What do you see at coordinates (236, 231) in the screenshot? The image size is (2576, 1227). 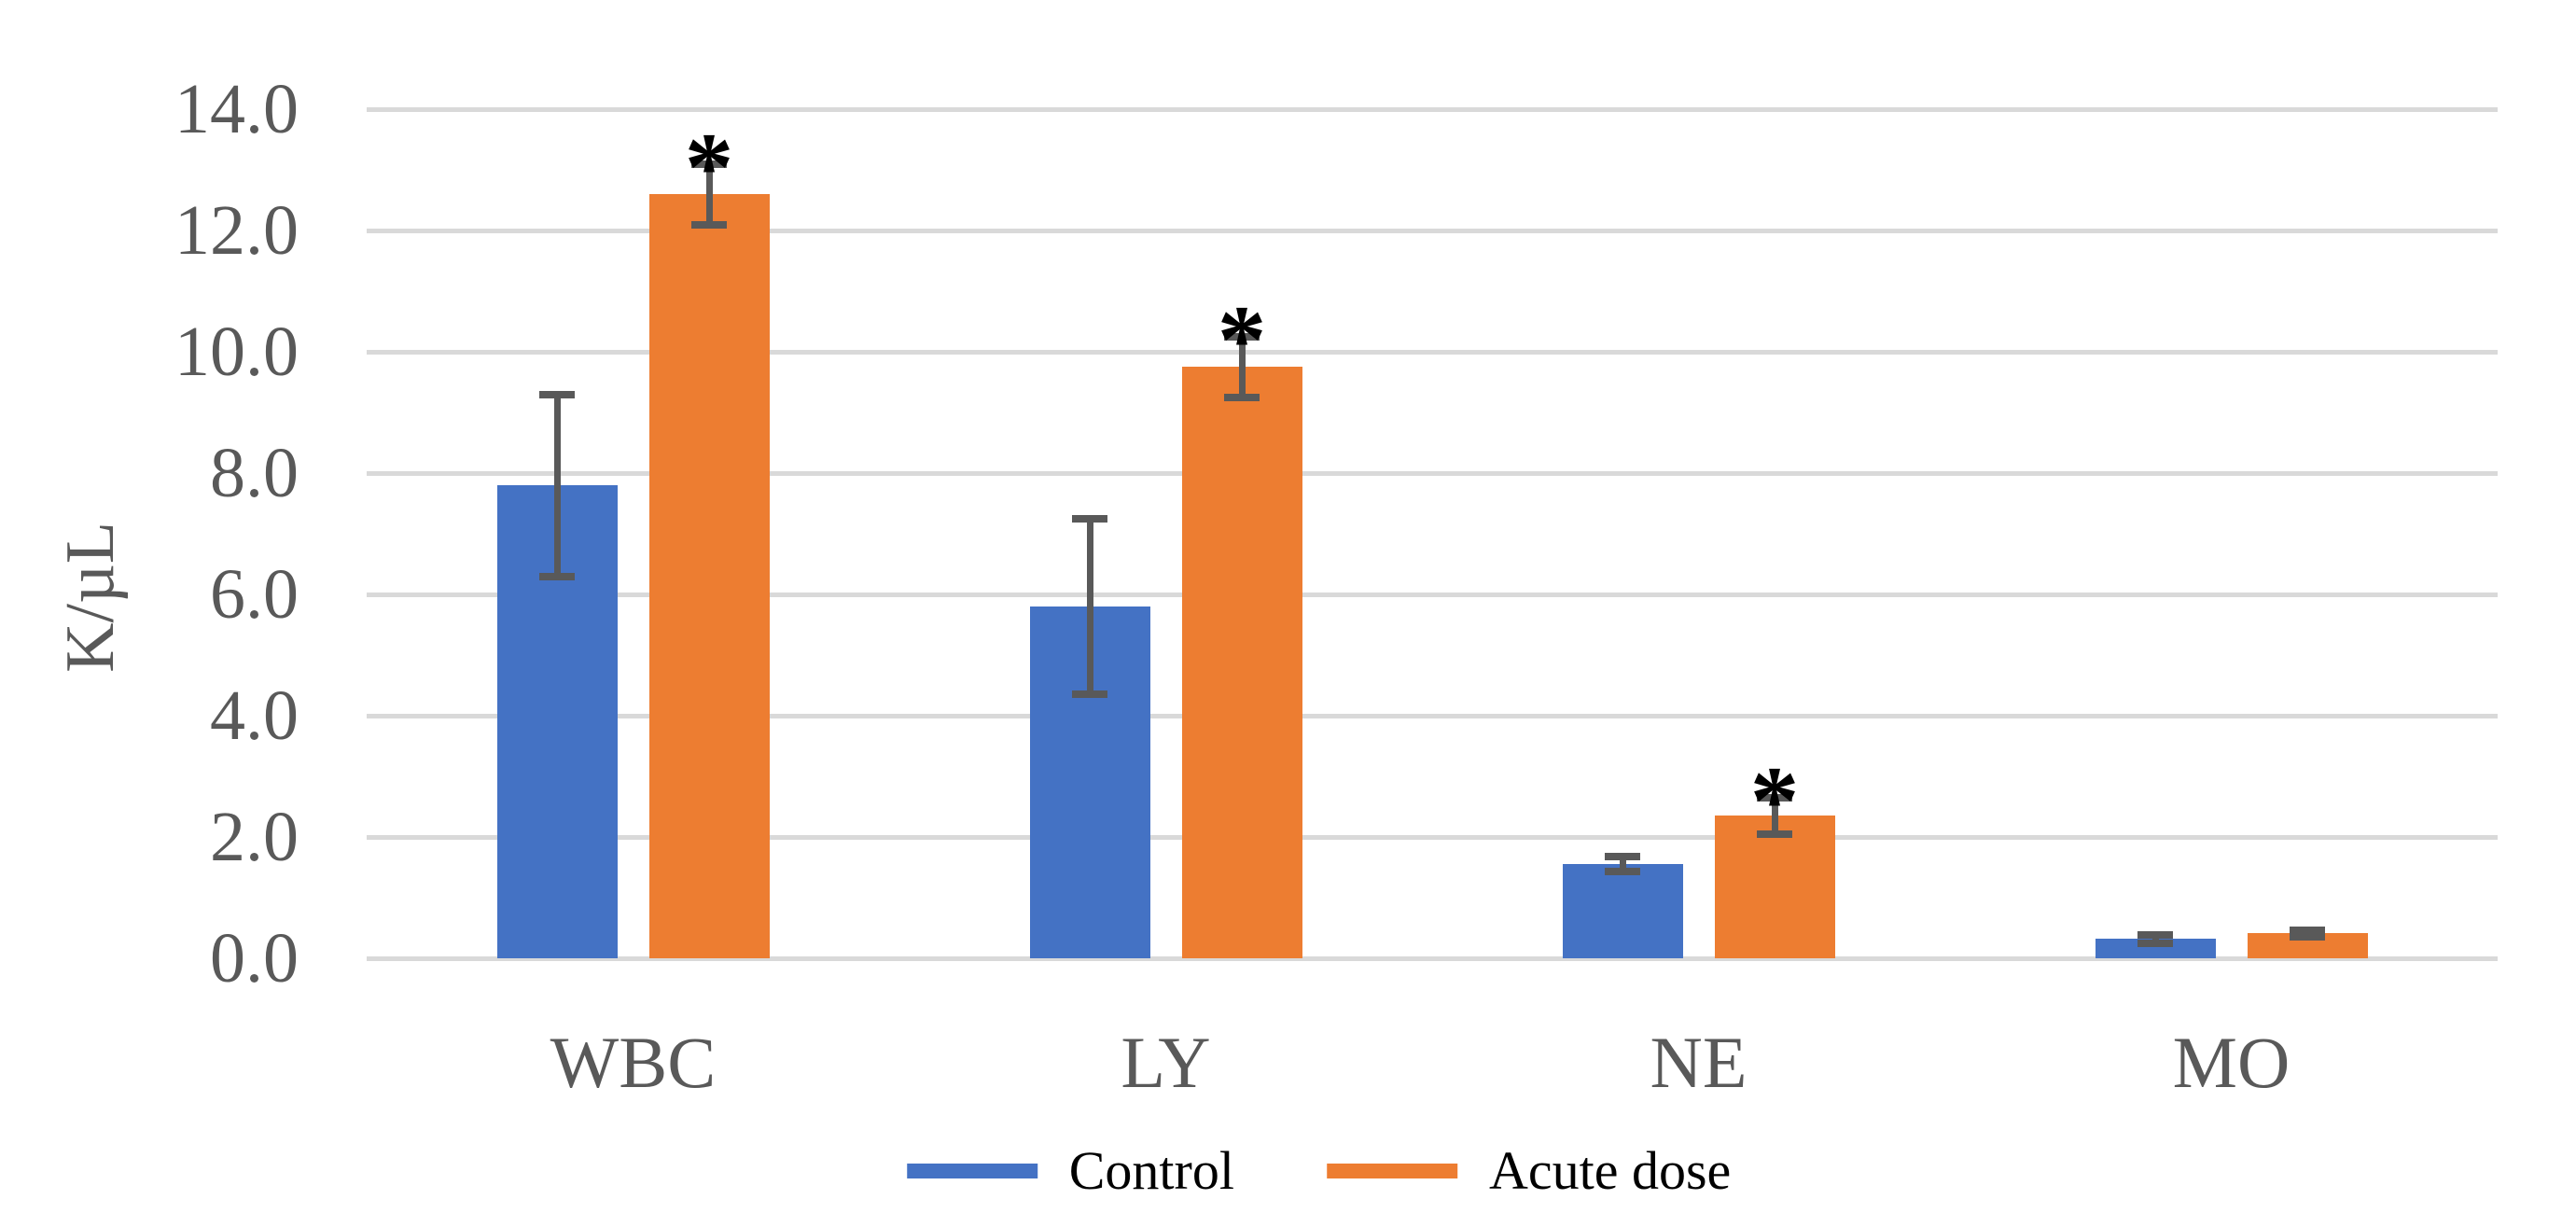 I see `y-tick-12.0: 12.0` at bounding box center [236, 231].